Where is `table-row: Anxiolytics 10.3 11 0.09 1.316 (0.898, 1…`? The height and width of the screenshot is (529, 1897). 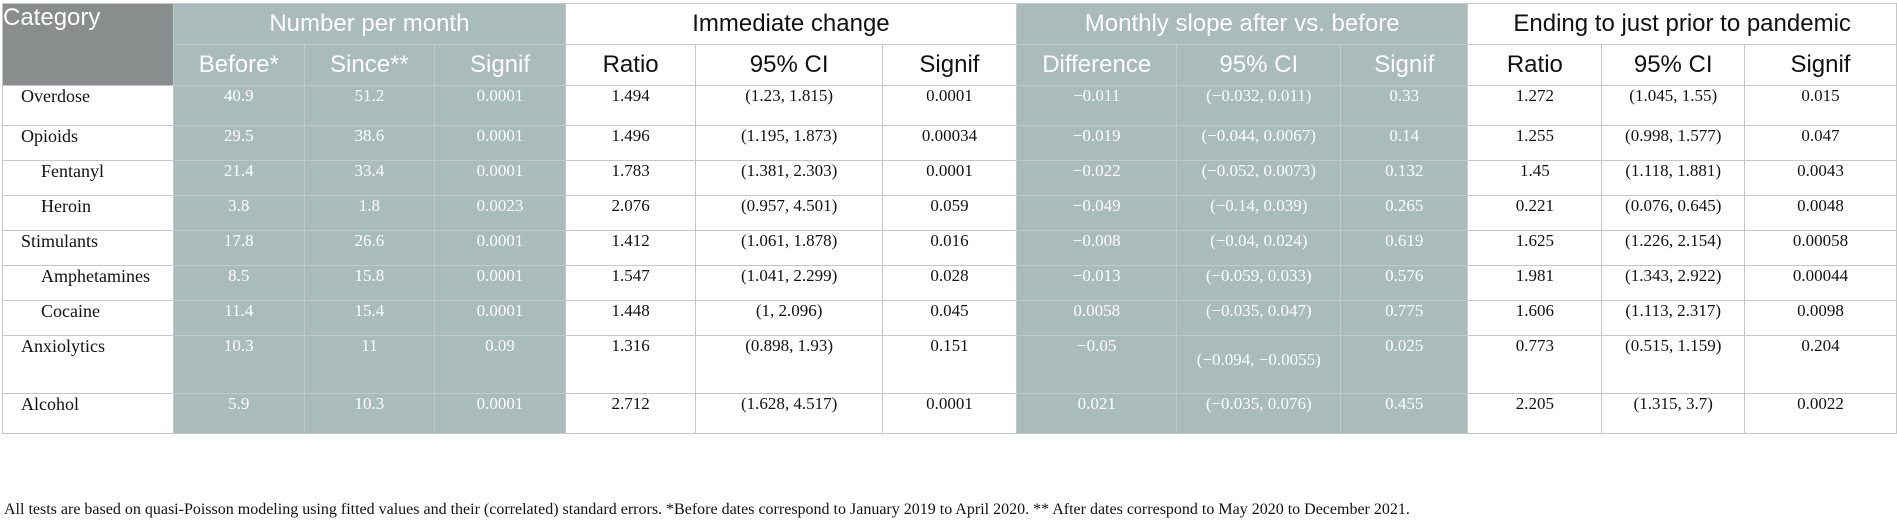
table-row: Anxiolytics 10.3 11 0.09 1.316 (0.898, 1… is located at coordinates (949, 364).